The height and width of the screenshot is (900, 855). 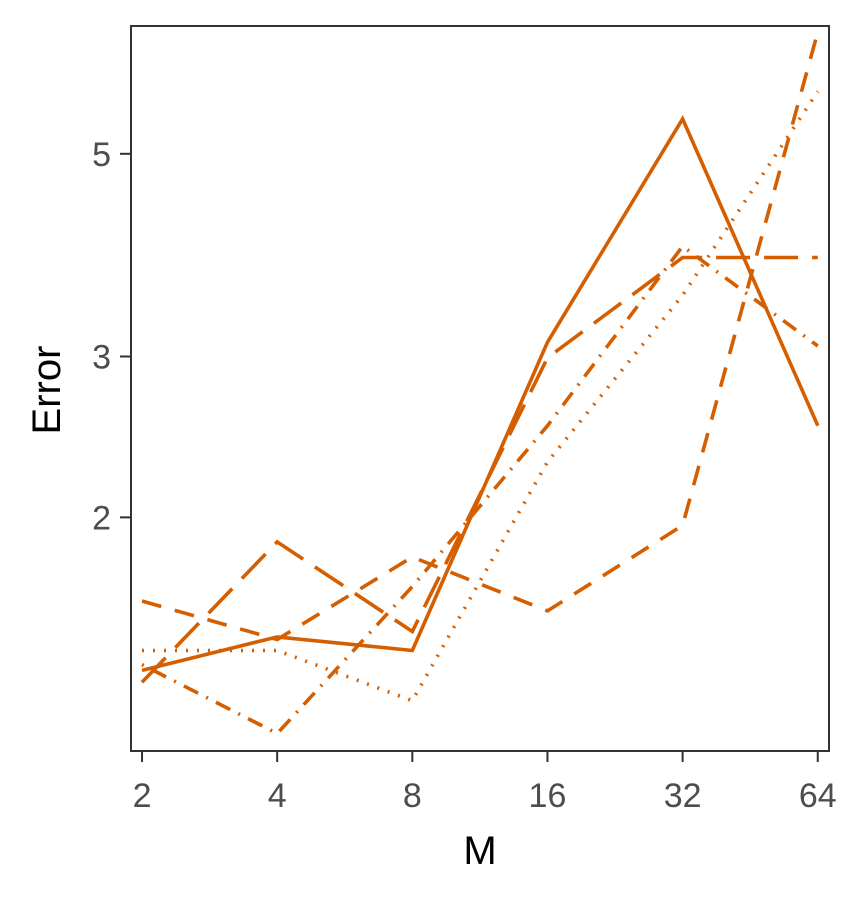 What do you see at coordinates (142, 796) in the screenshot?
I see `x-tick-label: 2` at bounding box center [142, 796].